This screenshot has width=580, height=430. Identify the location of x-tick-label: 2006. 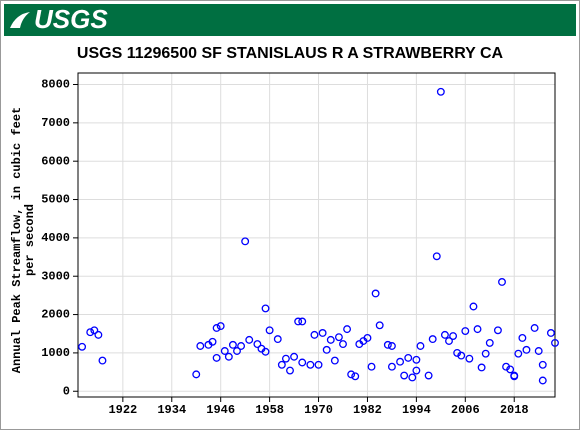
(465, 410).